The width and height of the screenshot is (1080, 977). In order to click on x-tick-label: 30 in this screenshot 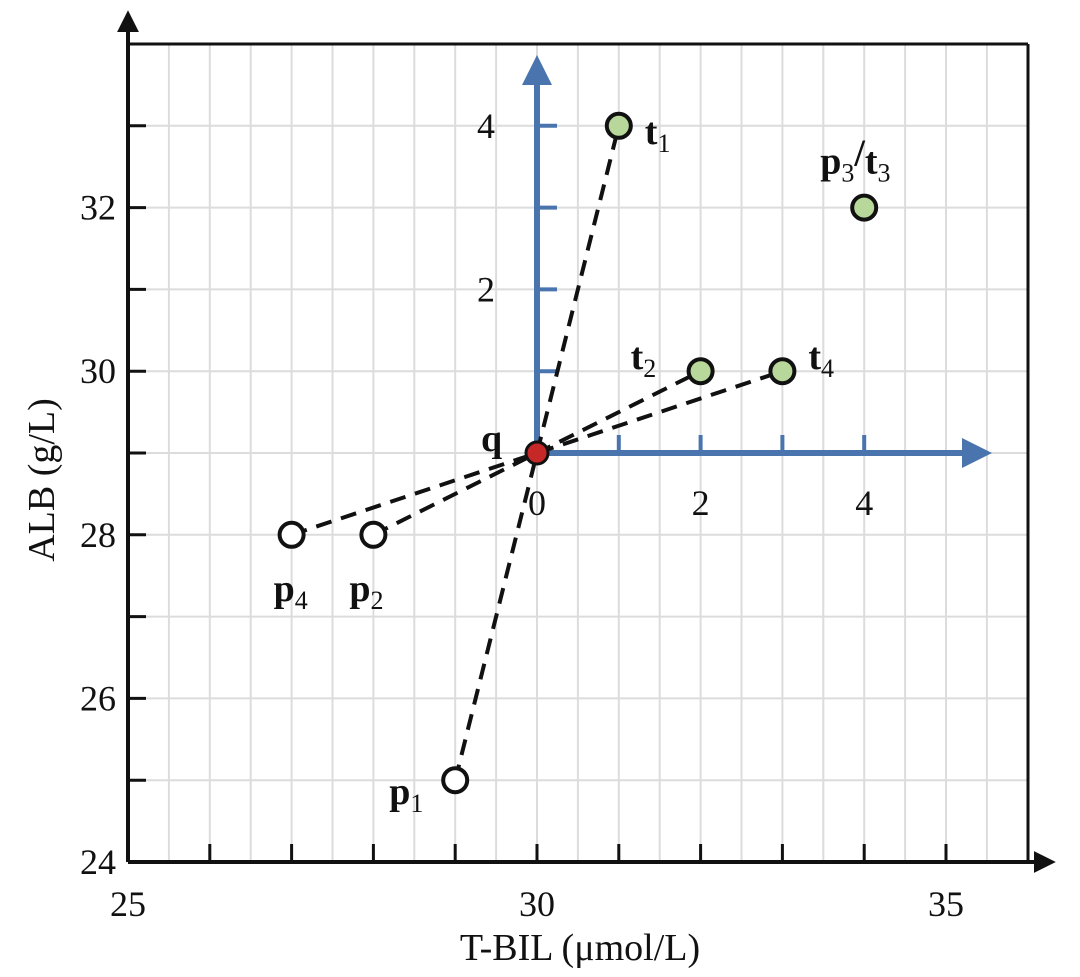, I will do `click(537, 904)`.